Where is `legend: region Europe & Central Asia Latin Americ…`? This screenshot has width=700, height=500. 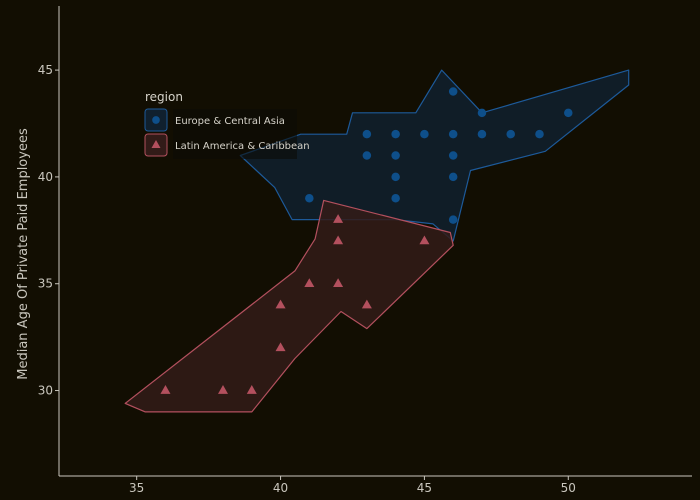
legend: region Europe & Central Asia Latin Americ… is located at coordinates (227, 124).